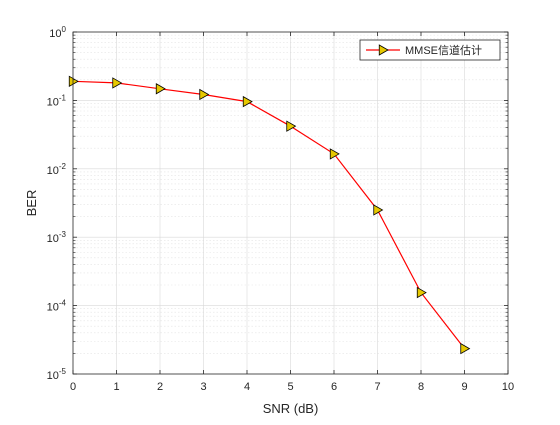 The width and height of the screenshot is (560, 425). Describe the element at coordinates (443, 50) in the screenshot. I see `legend-label: MMSE信道估计` at that location.